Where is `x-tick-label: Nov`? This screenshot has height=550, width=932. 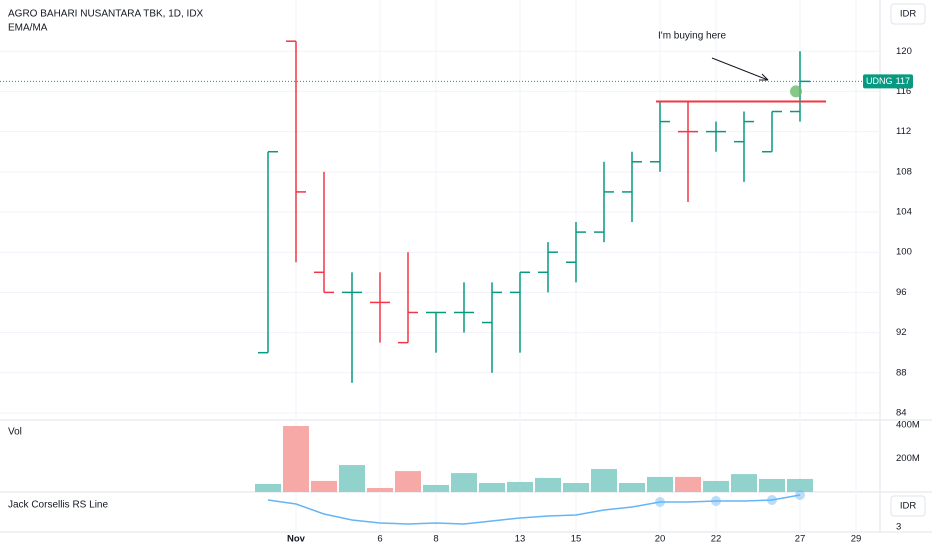 x-tick-label: Nov is located at coordinates (296, 539).